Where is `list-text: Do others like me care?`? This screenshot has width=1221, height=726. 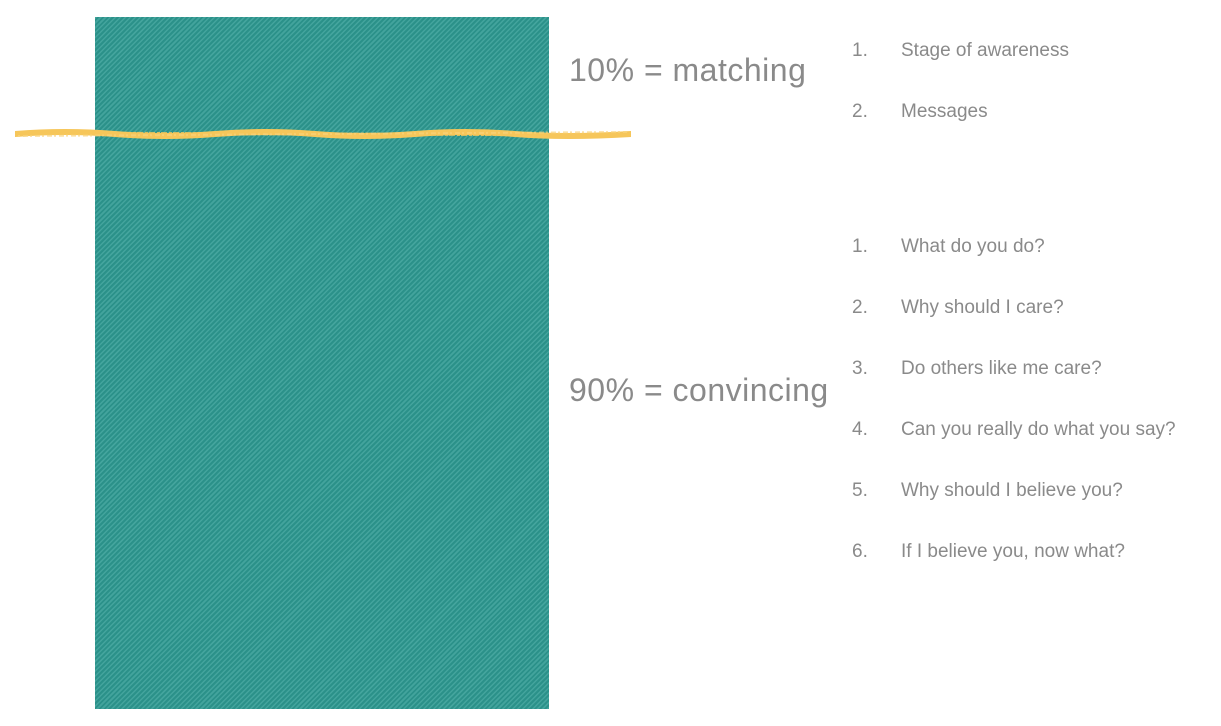
list-text: Do others like me care? is located at coordinates (1001, 368).